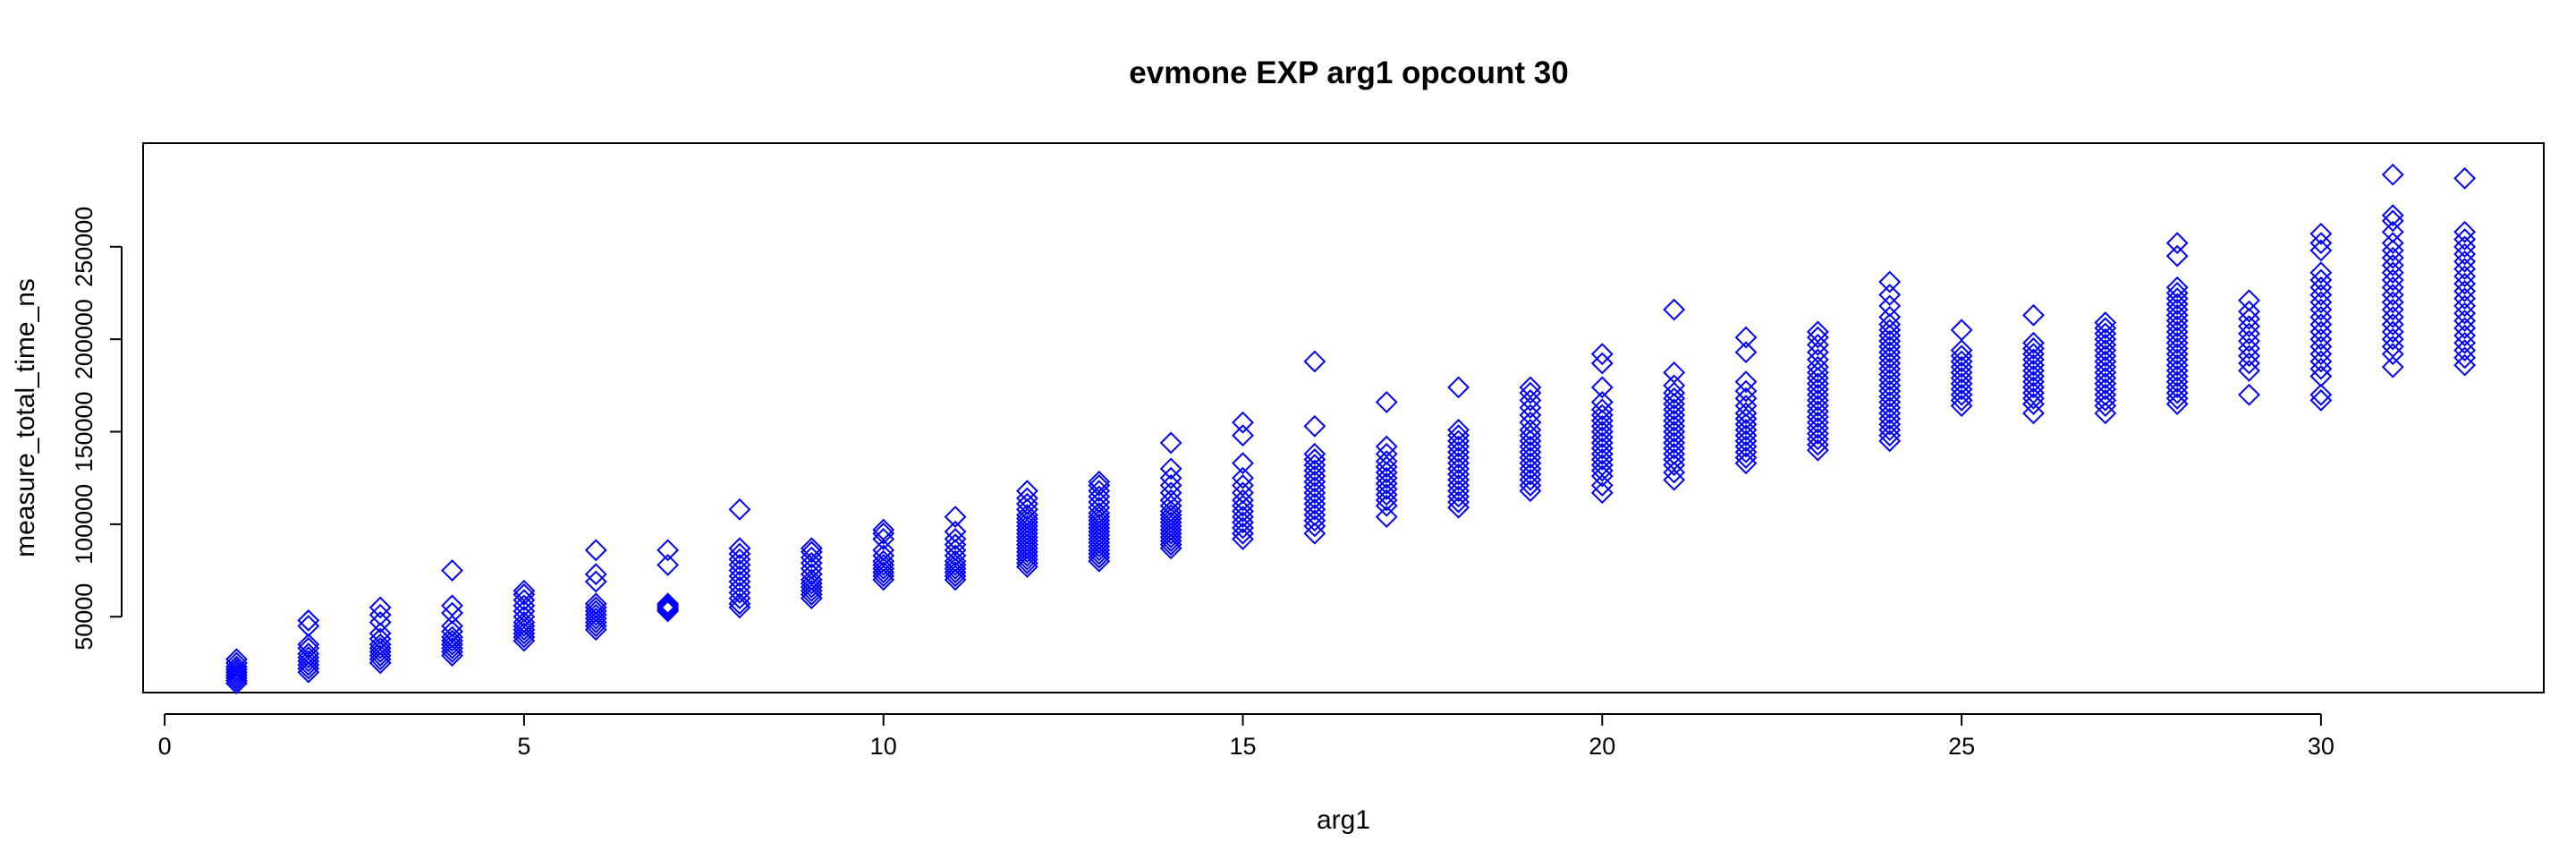 Image resolution: width=2576 pixels, height=859 pixels. I want to click on y-axis: 50000 100000 150000 200000 250000, so click(97, 429).